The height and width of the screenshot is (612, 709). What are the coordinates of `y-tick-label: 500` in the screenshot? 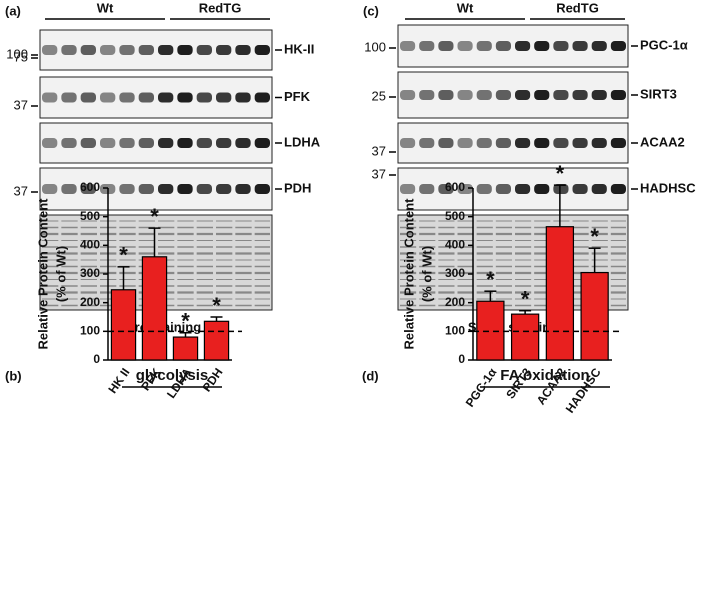 It's located at (90, 216).